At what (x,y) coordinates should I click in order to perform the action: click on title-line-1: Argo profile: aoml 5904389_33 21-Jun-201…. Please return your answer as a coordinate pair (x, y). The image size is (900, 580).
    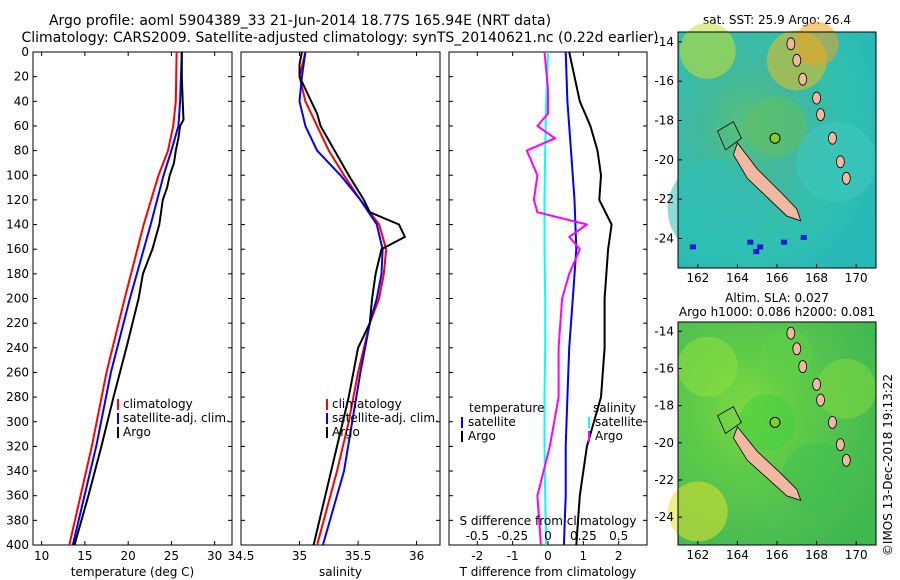
    Looking at the image, I should click on (300, 21).